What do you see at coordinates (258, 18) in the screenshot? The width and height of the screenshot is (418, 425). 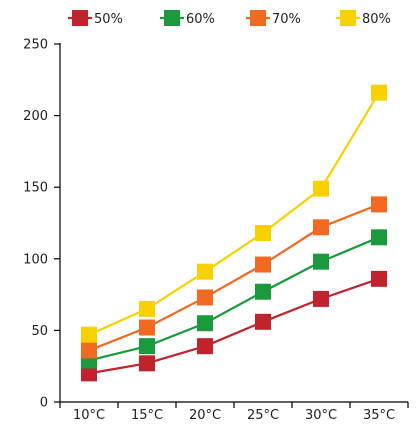 I see `legend-marker-70%` at bounding box center [258, 18].